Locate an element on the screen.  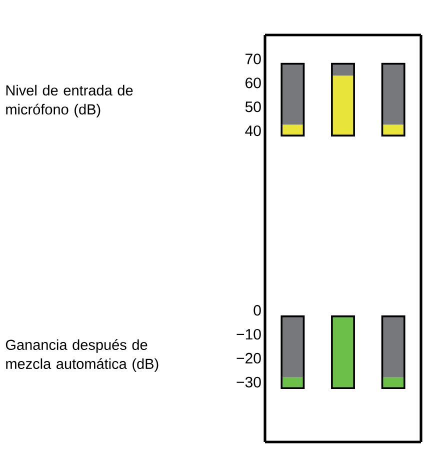
y-tick-label: 50 is located at coordinates (253, 107).